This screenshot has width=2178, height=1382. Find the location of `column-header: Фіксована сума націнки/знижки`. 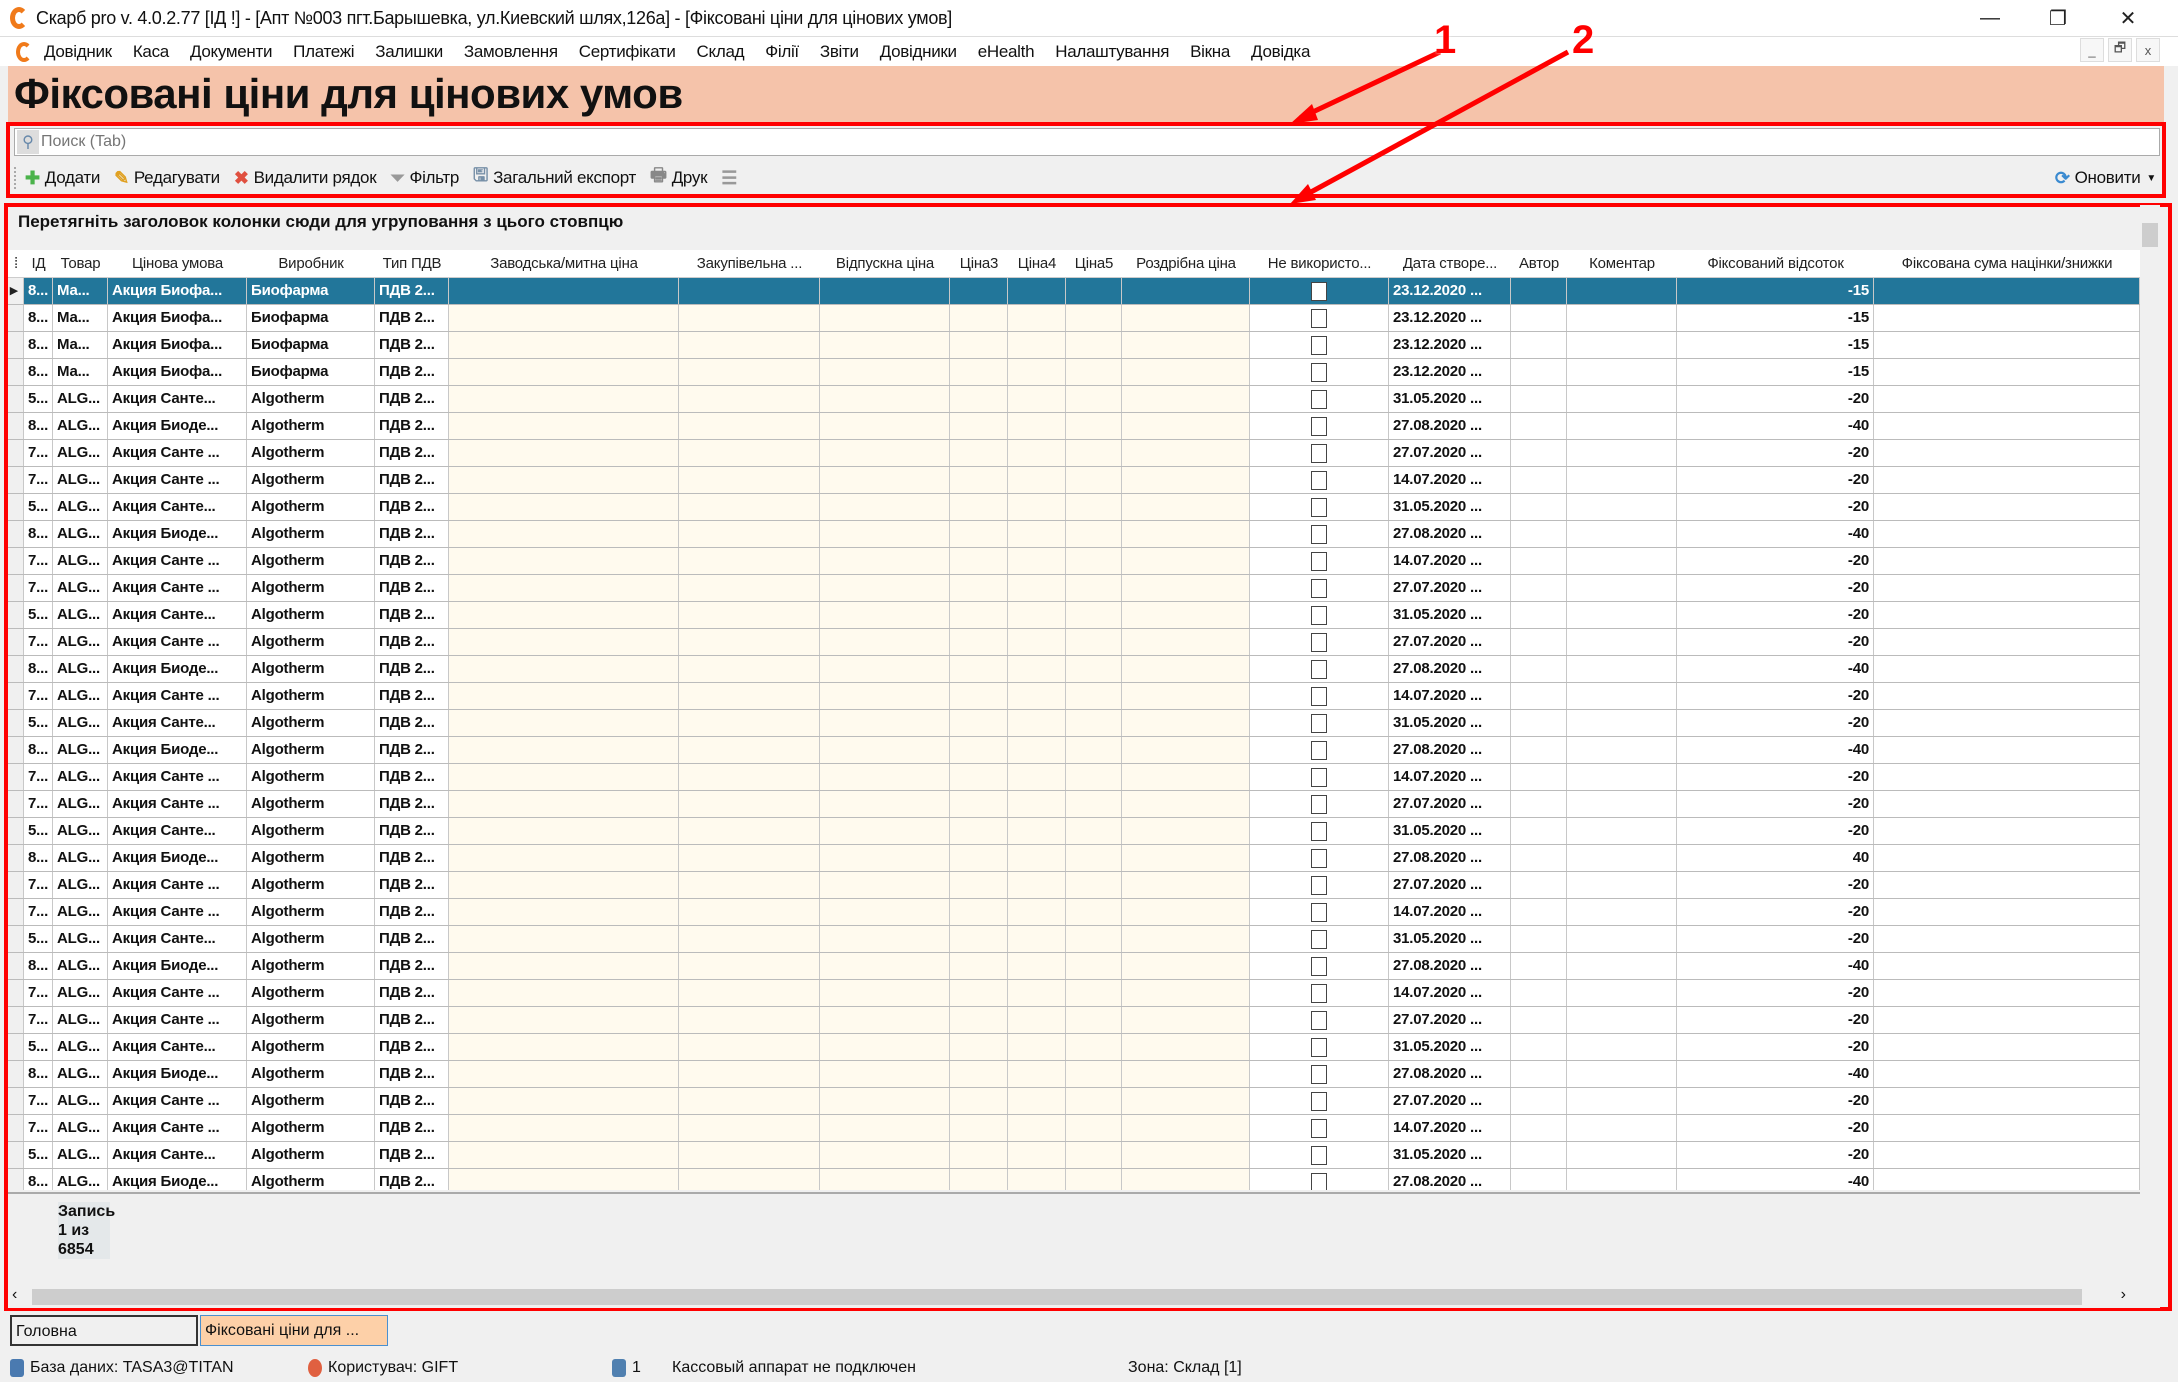

column-header: Фіксована сума націнки/знижки is located at coordinates (2007, 263).